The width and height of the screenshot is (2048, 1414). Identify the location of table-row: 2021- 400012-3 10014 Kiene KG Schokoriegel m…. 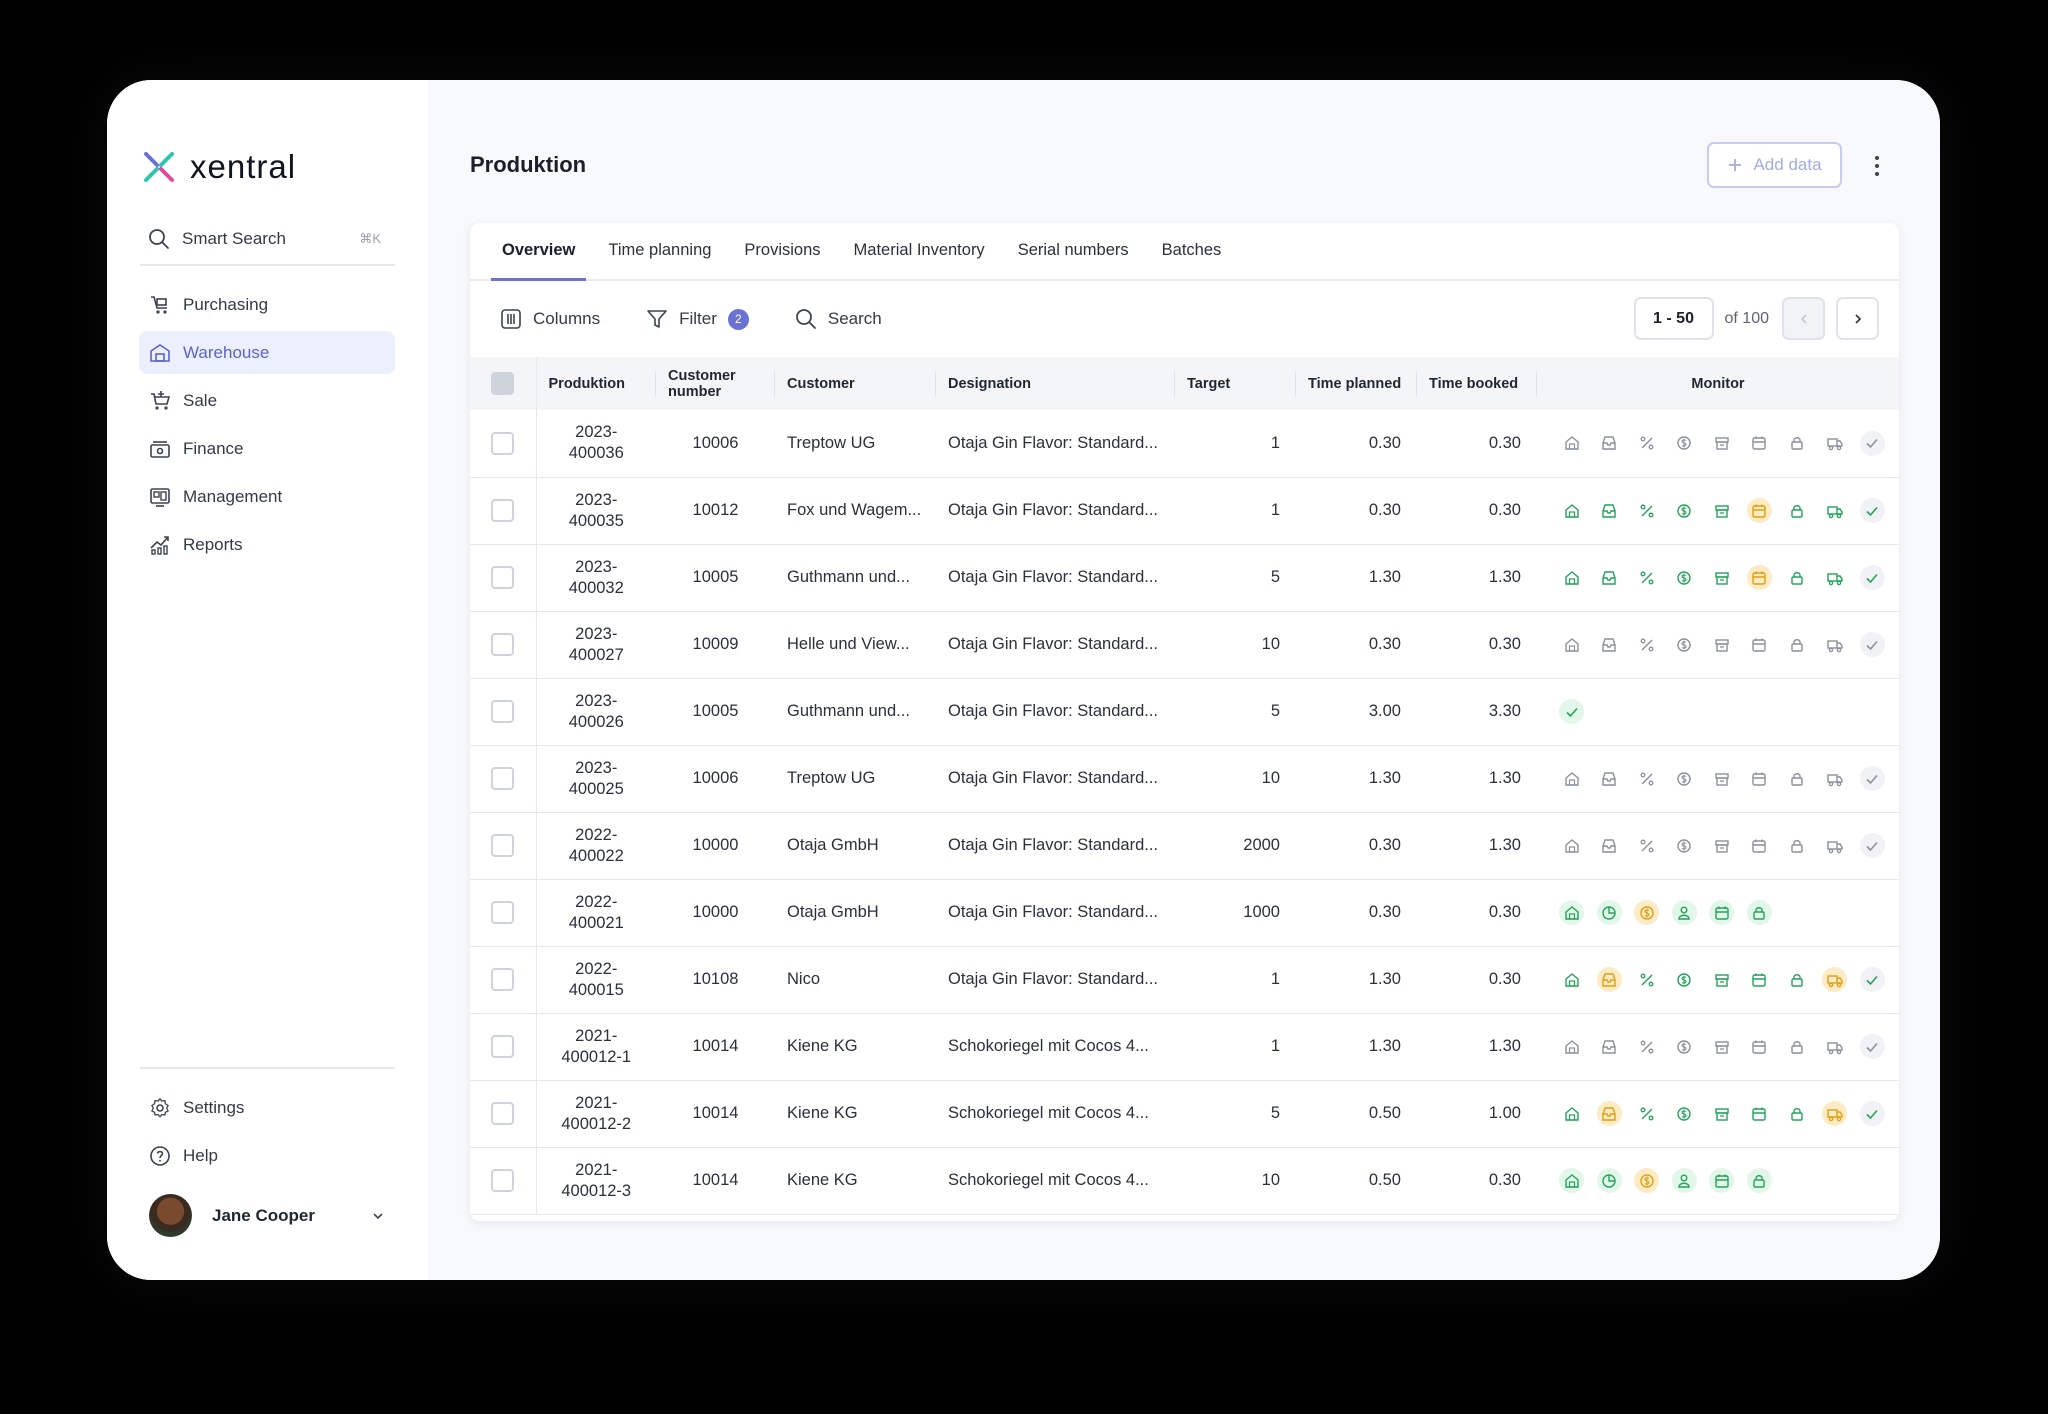
(1184, 1180).